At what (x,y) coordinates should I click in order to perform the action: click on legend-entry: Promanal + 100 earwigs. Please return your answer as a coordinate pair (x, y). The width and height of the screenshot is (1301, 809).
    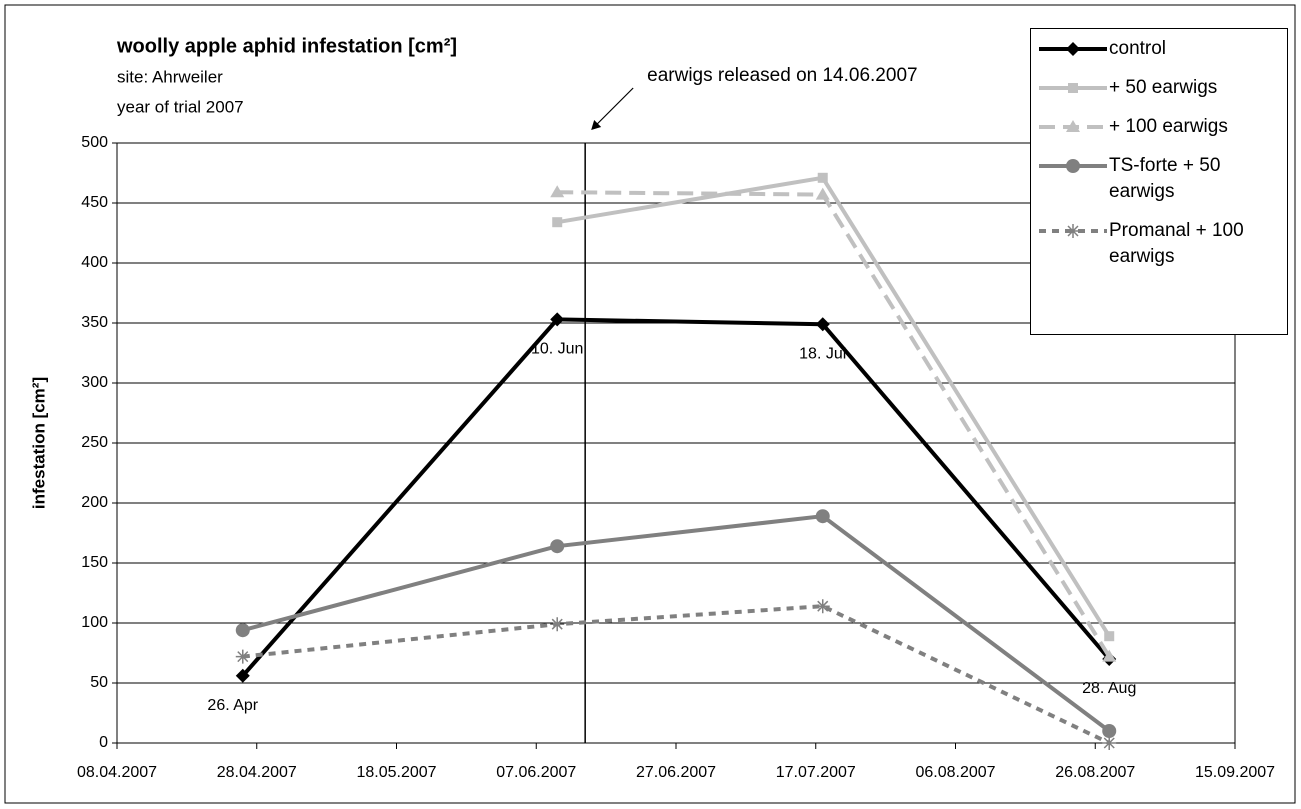
    Looking at the image, I should click on (1159, 244).